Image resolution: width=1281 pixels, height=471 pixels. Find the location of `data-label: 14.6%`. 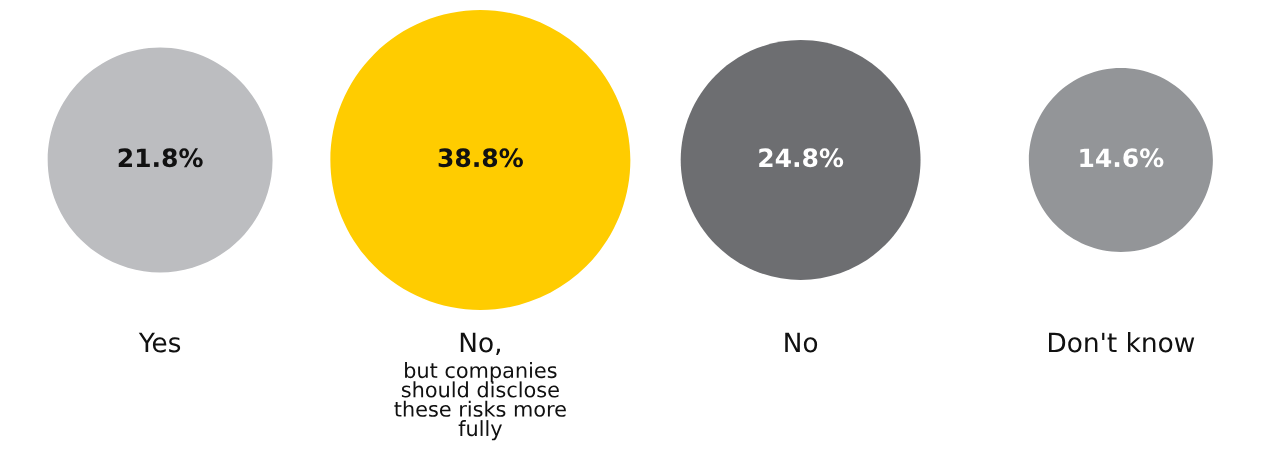

data-label: 14.6% is located at coordinates (1122, 158).